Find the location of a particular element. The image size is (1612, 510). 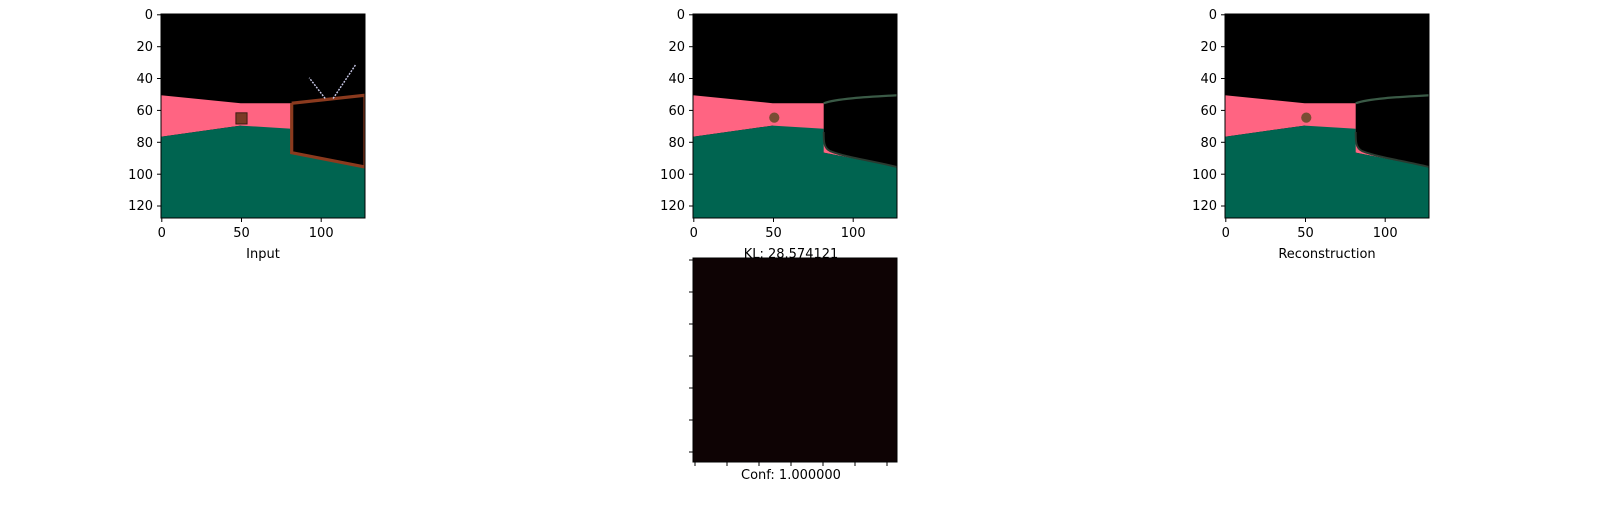

output-xtick-0: 0 is located at coordinates (694, 233).